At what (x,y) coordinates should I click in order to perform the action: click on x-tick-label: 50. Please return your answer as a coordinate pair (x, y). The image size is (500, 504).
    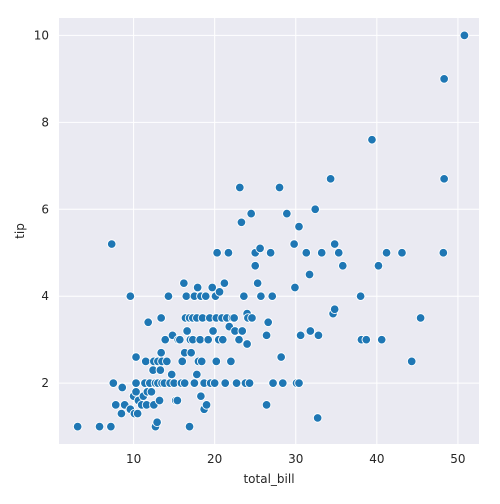
    Looking at the image, I should click on (457, 459).